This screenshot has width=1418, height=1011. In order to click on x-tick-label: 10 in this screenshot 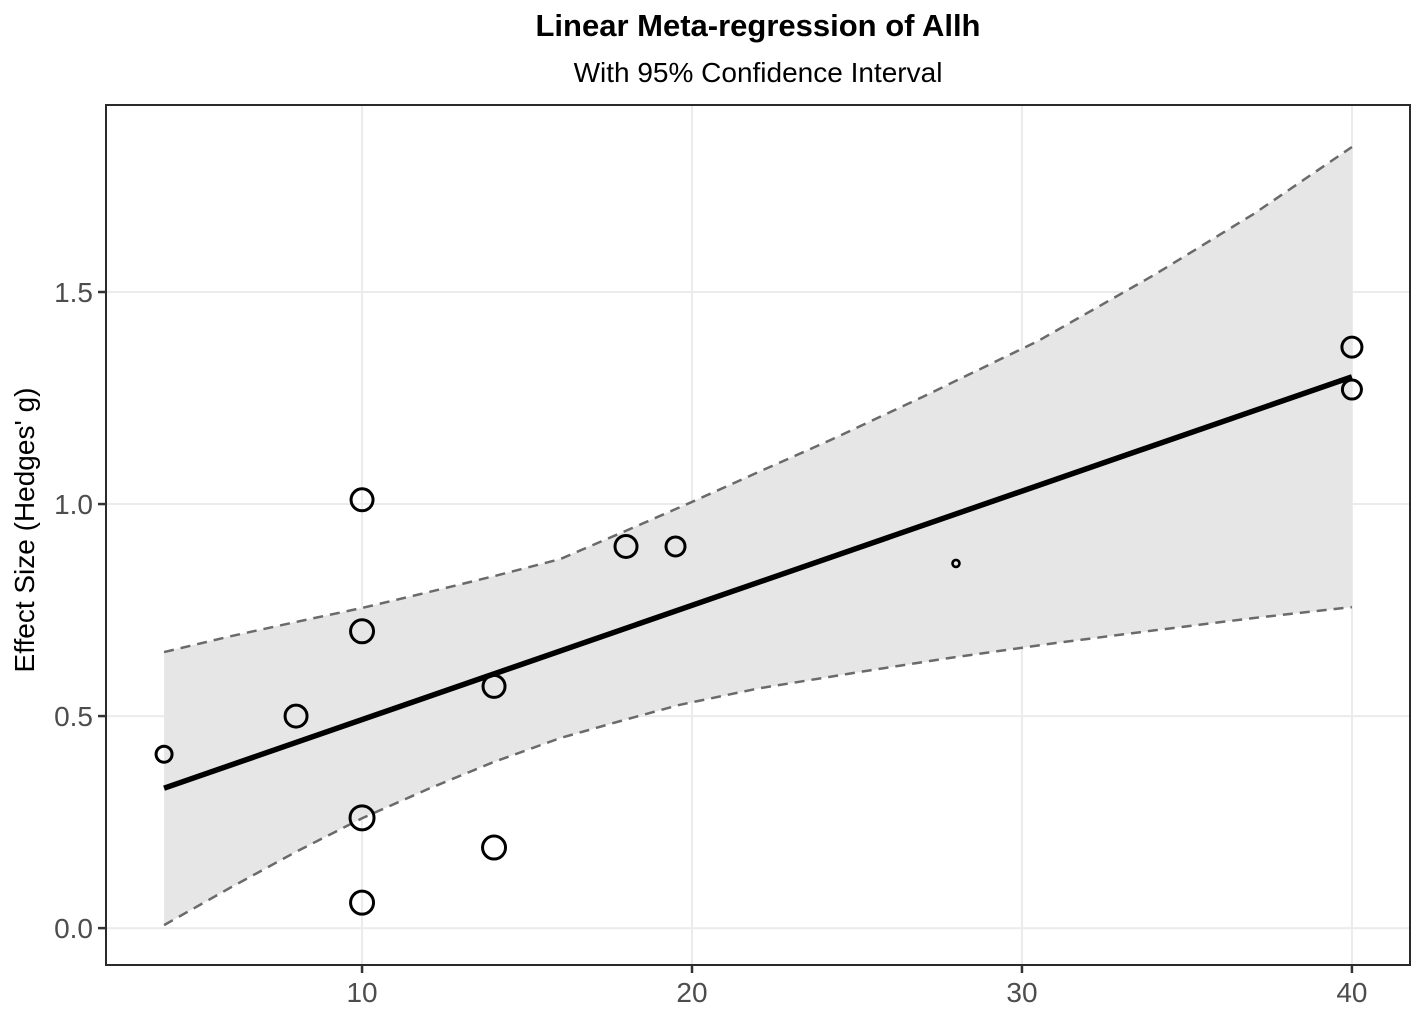, I will do `click(361, 992)`.